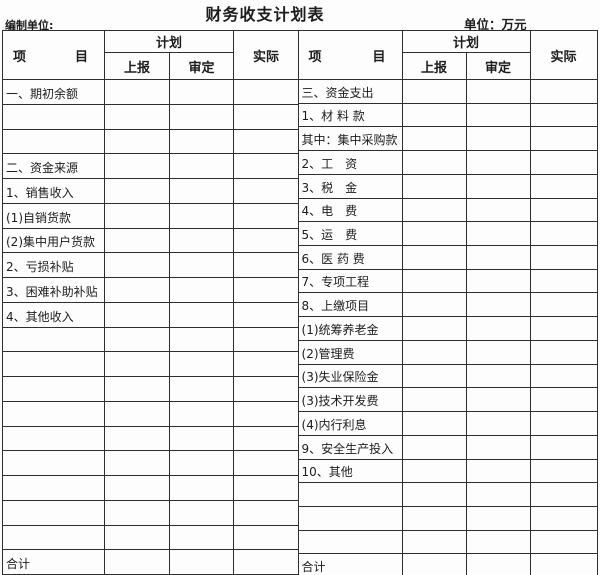 This screenshot has height=575, width=600. What do you see at coordinates (350, 91) in the screenshot?
I see `row-label: 三、资金支出` at bounding box center [350, 91].